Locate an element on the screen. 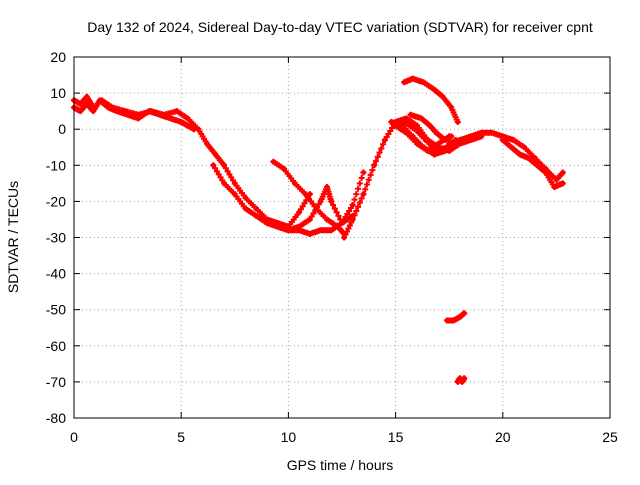 This screenshot has width=640, height=485. series-arc-m is located at coordinates (506, 156).